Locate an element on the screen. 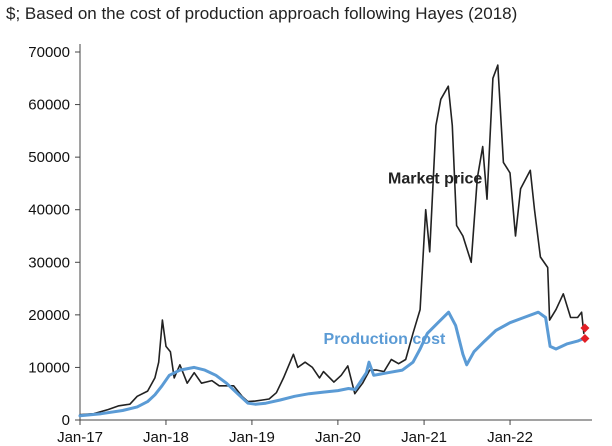 The height and width of the screenshot is (446, 612). y-tick-label: 10000 is located at coordinates (49, 367).